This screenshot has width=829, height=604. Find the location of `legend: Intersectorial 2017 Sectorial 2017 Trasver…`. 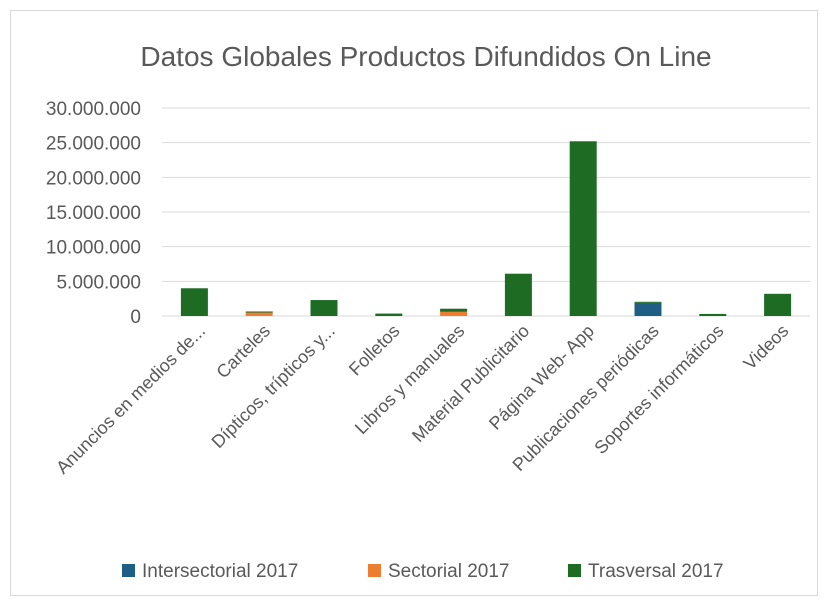

legend: Intersectorial 2017 Sectorial 2017 Trasver… is located at coordinates (423, 571).